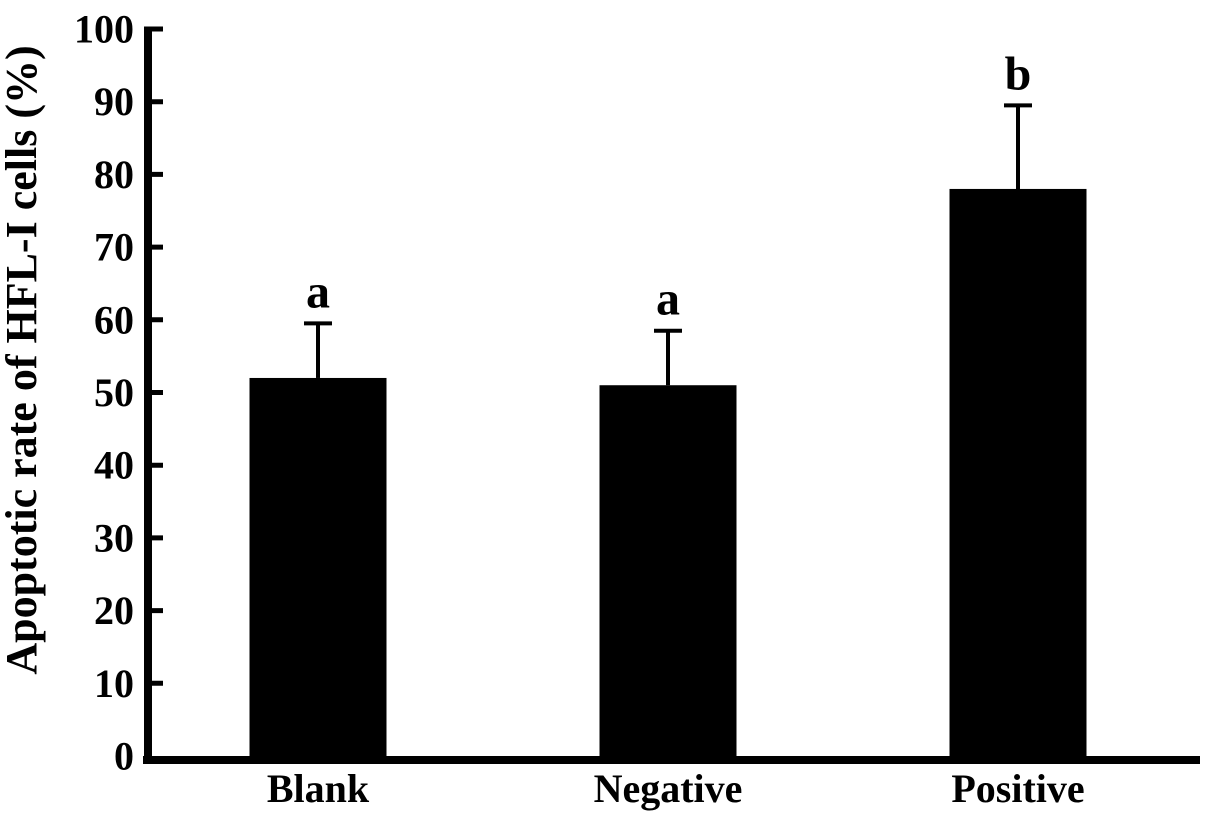  I want to click on y-tick-label: 40, so click(114, 465).